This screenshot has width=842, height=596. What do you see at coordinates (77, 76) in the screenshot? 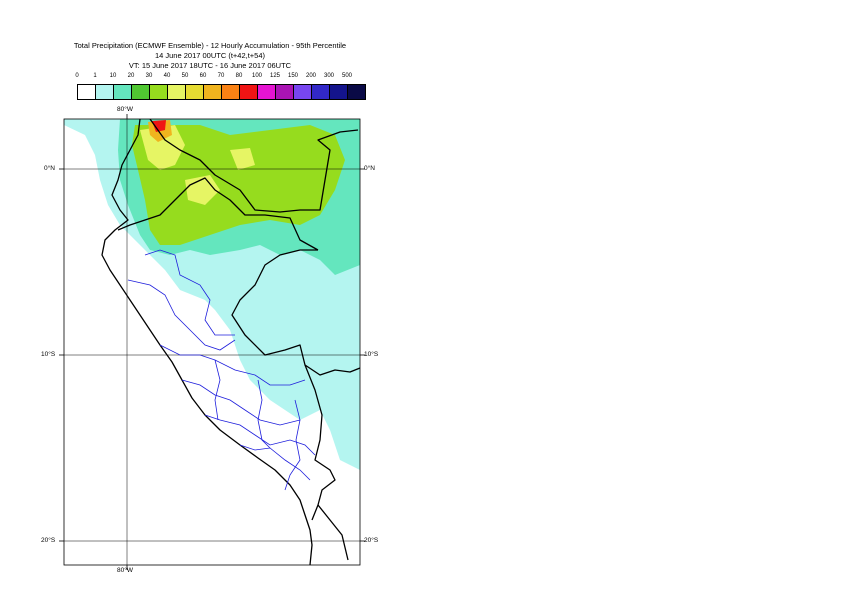
I see `legend-threshold-label: 0` at bounding box center [77, 76].